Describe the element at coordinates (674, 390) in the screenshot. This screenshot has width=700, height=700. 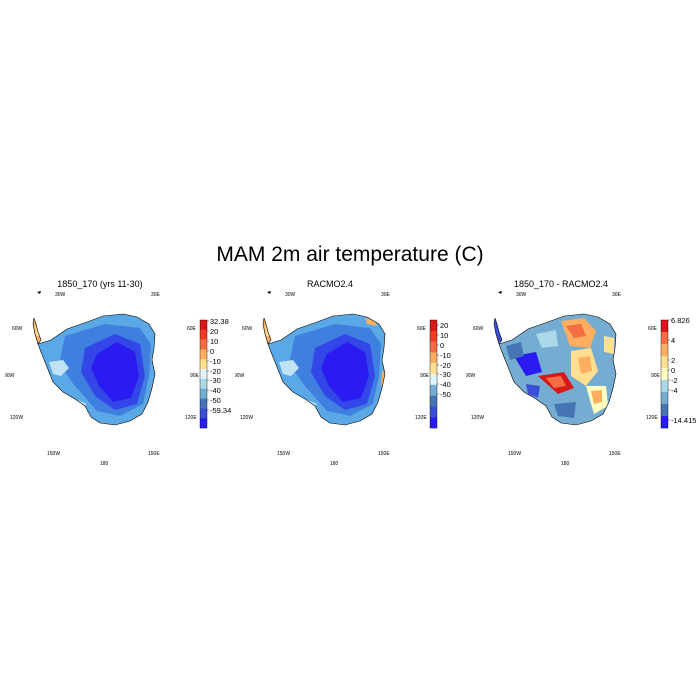
I see `colorbar-label: -4` at that location.